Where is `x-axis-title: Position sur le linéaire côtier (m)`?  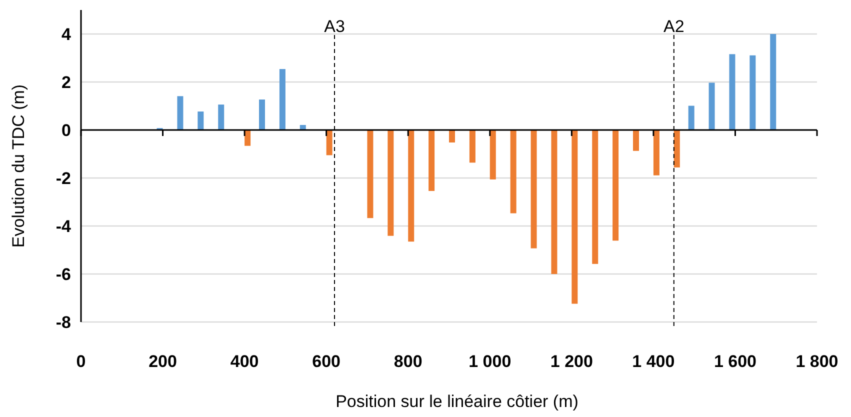
x-axis-title: Position sur le linéaire côtier (m) is located at coordinates (457, 401).